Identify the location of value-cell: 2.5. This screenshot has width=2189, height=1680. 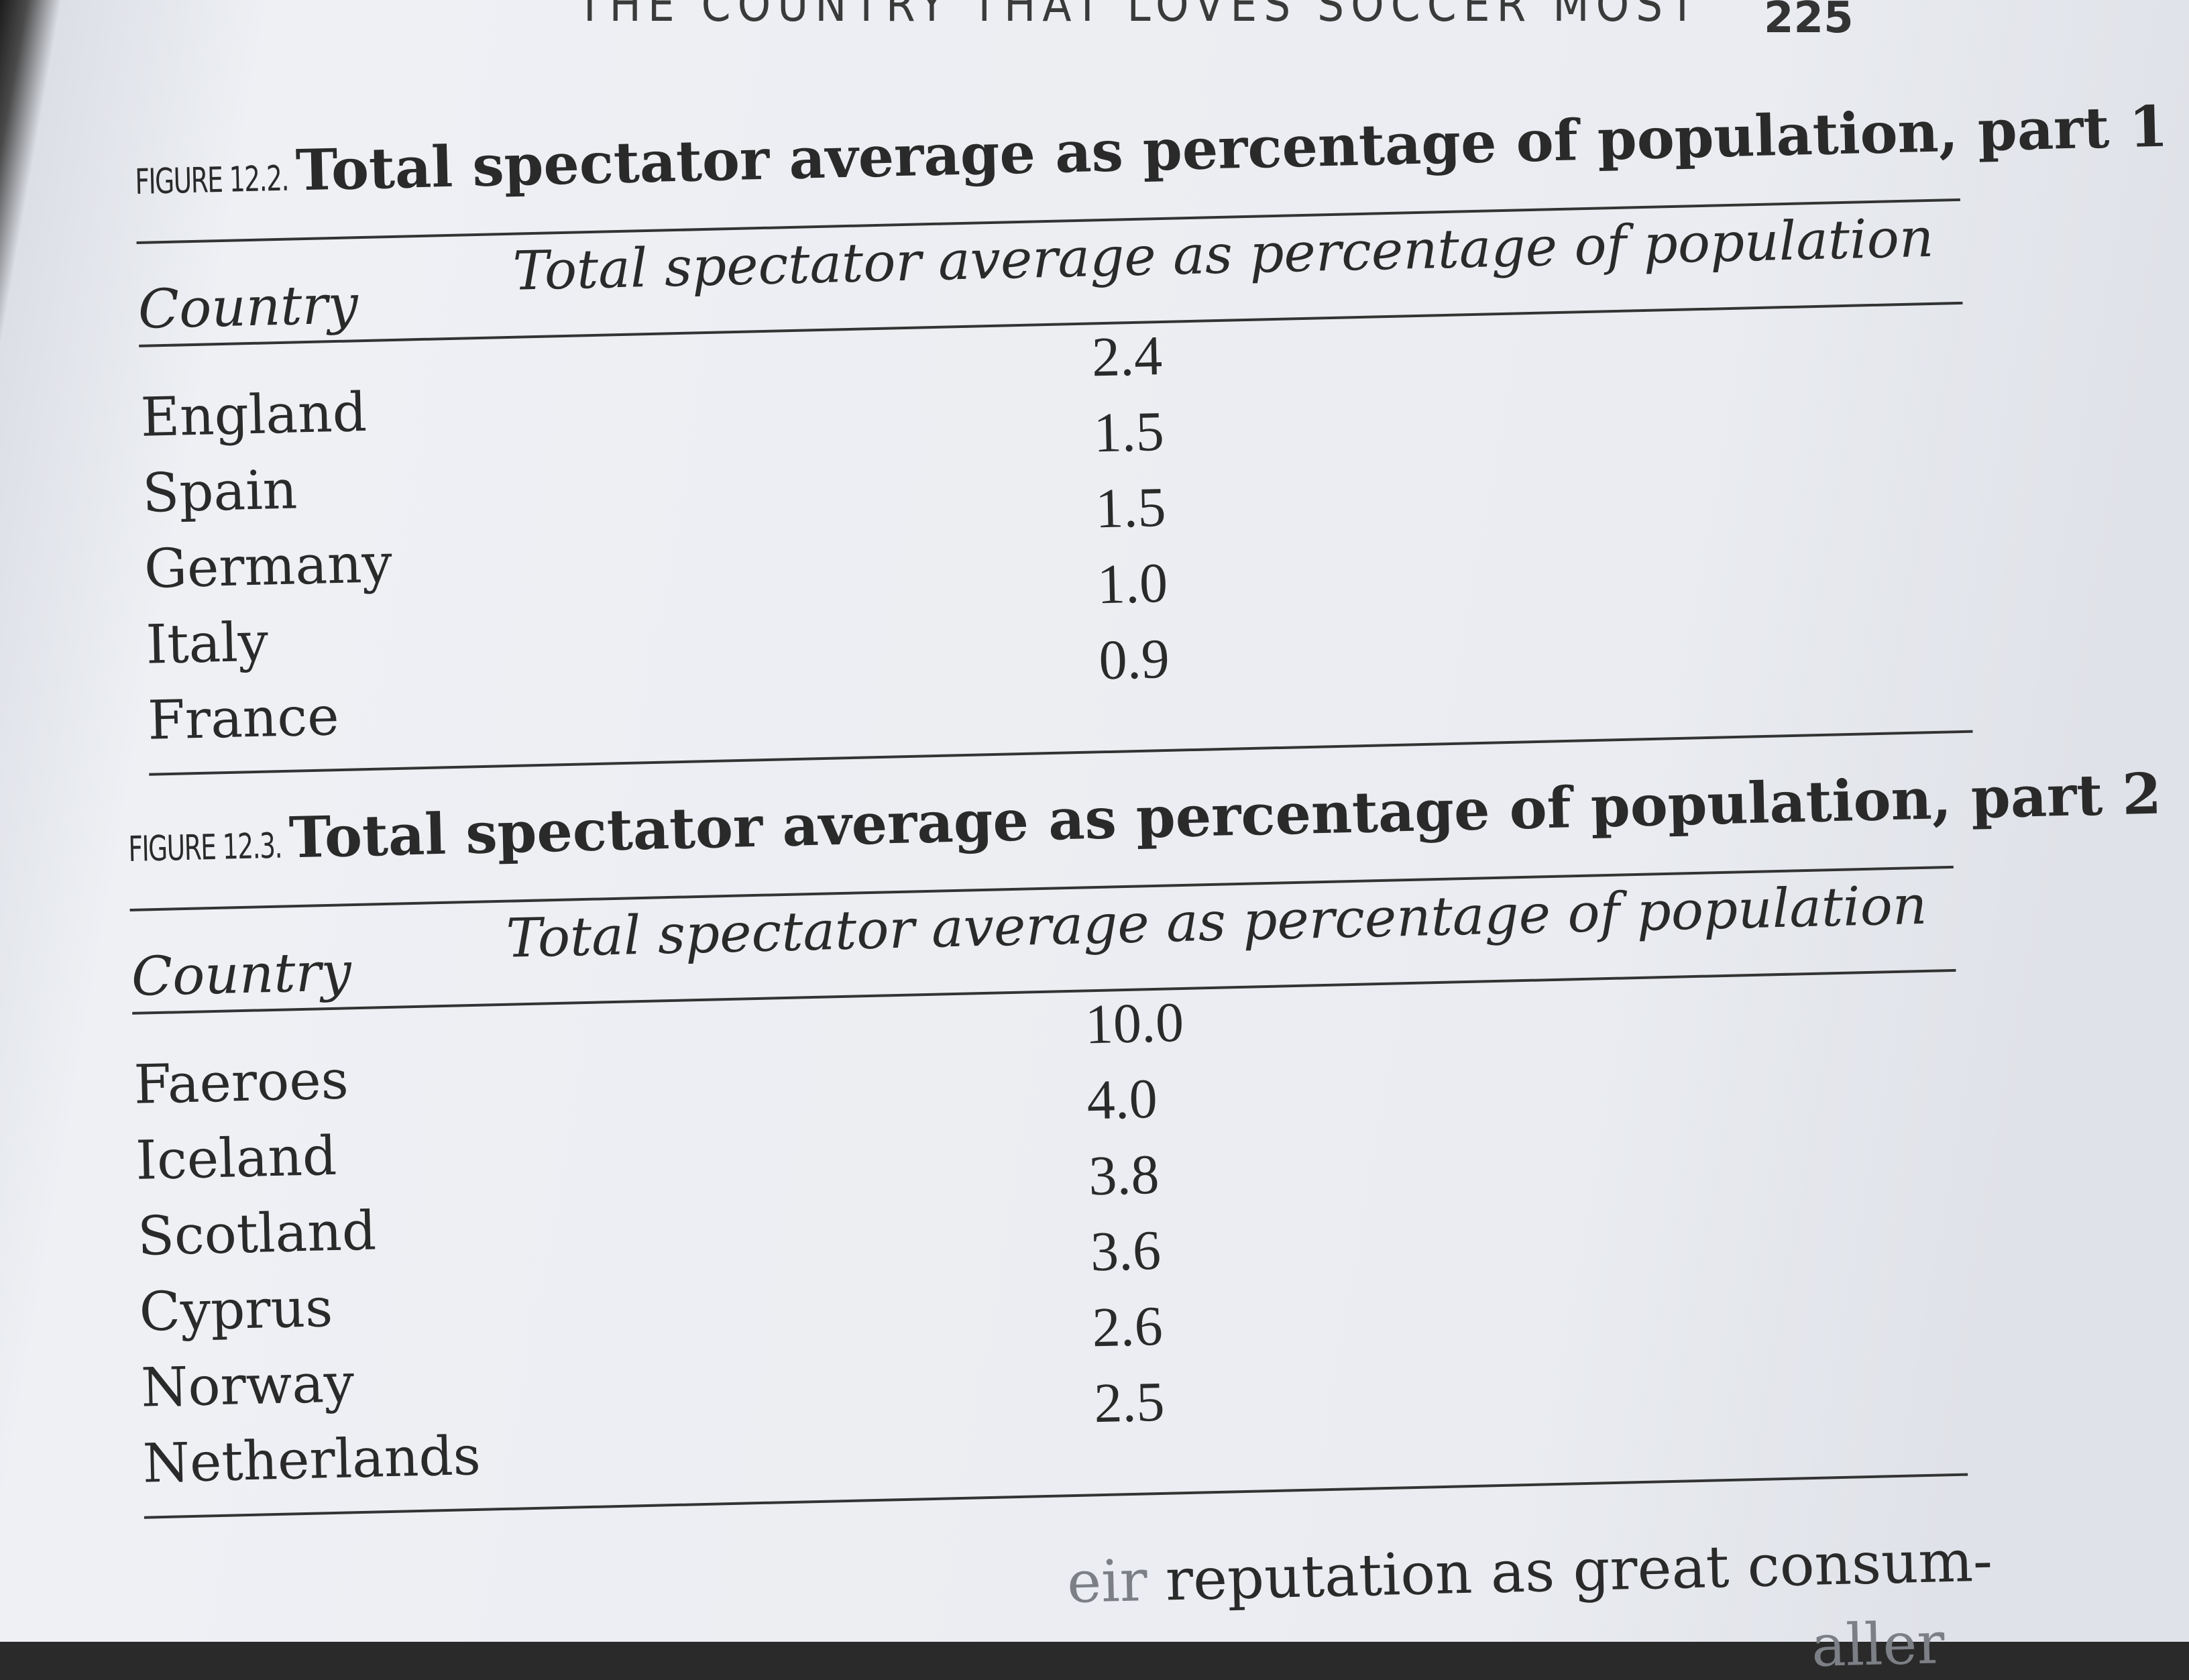
(1129, 1402).